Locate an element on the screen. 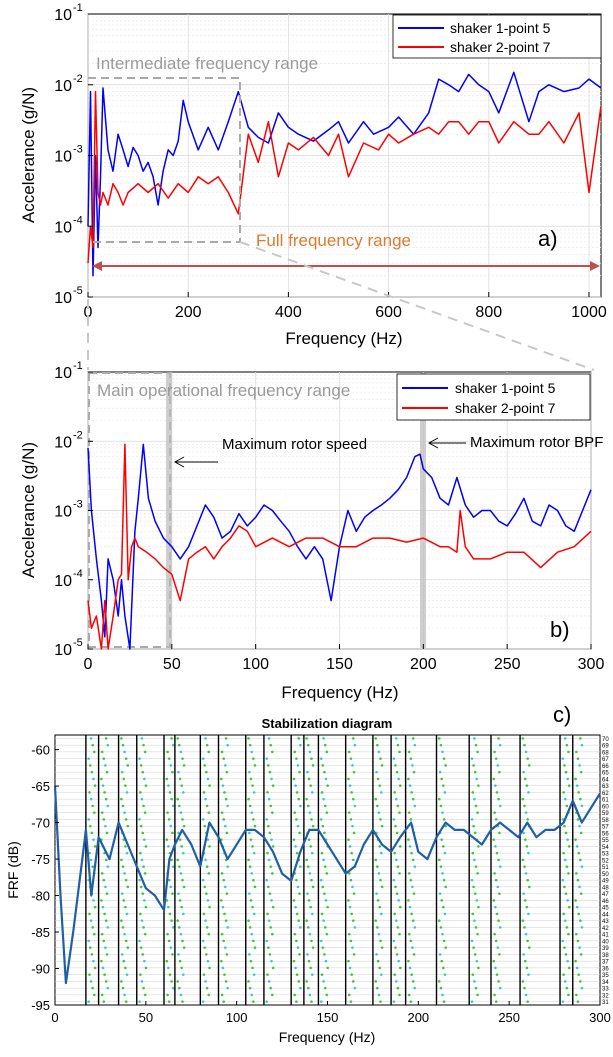  x-tick-label-c: 150 is located at coordinates (328, 1017).